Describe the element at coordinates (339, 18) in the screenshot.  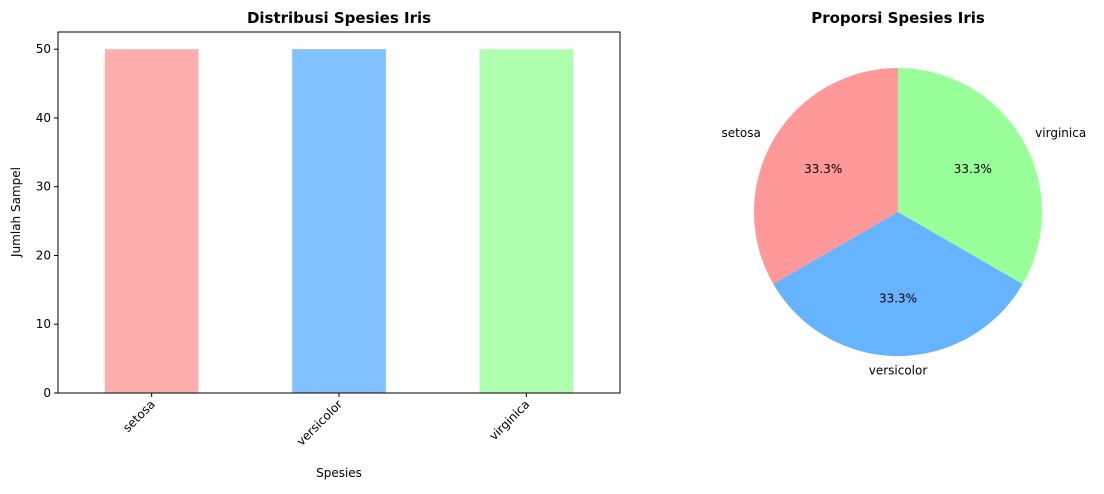
I see `bar-chart-title: Distribusi Spesies Iris` at that location.